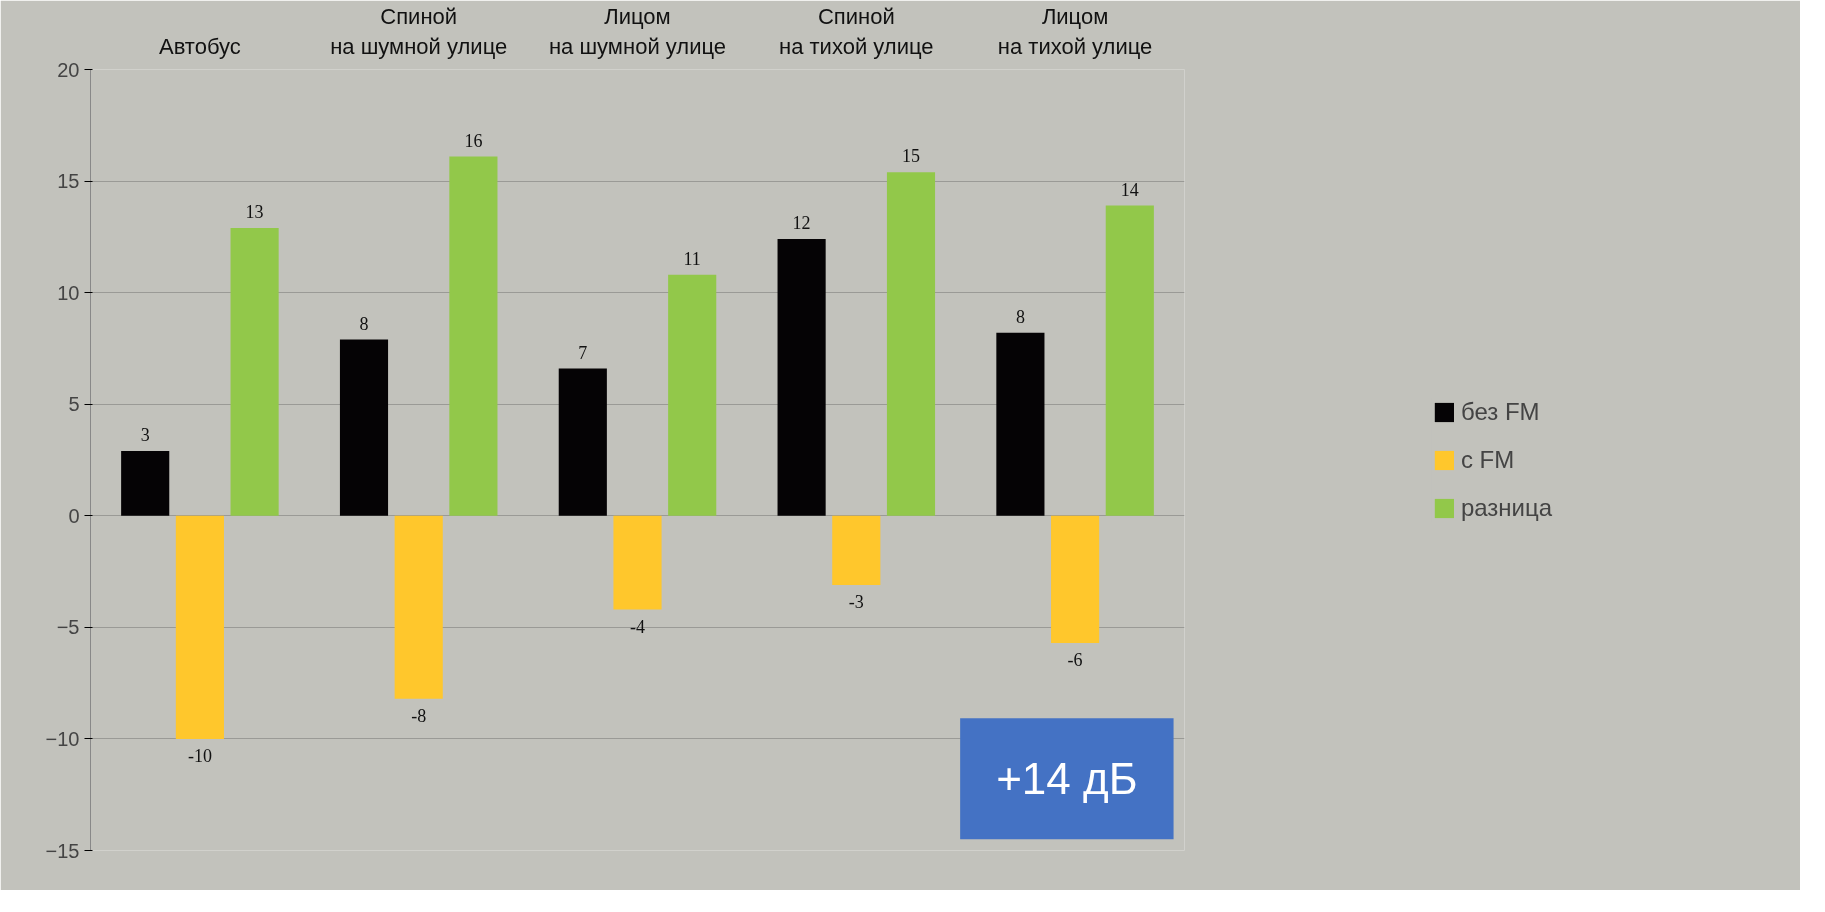 The width and height of the screenshot is (1825, 912). Describe the element at coordinates (419, 31) in the screenshot. I see `x-tick-label: Спиной на шумной улице` at that location.